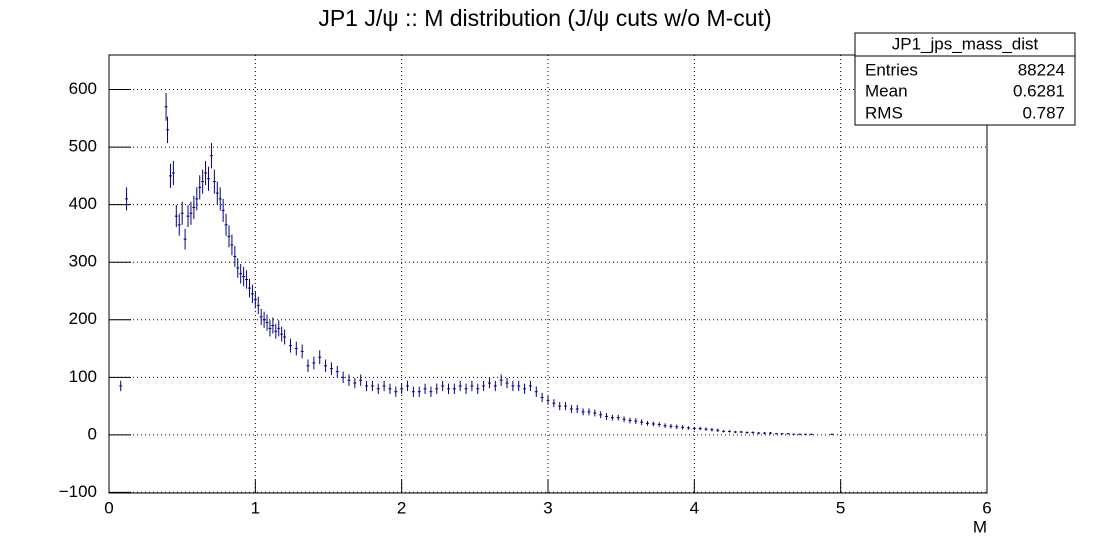 The height and width of the screenshot is (552, 1096). Describe the element at coordinates (1041, 69) in the screenshot. I see `stats-value: 88224` at that location.